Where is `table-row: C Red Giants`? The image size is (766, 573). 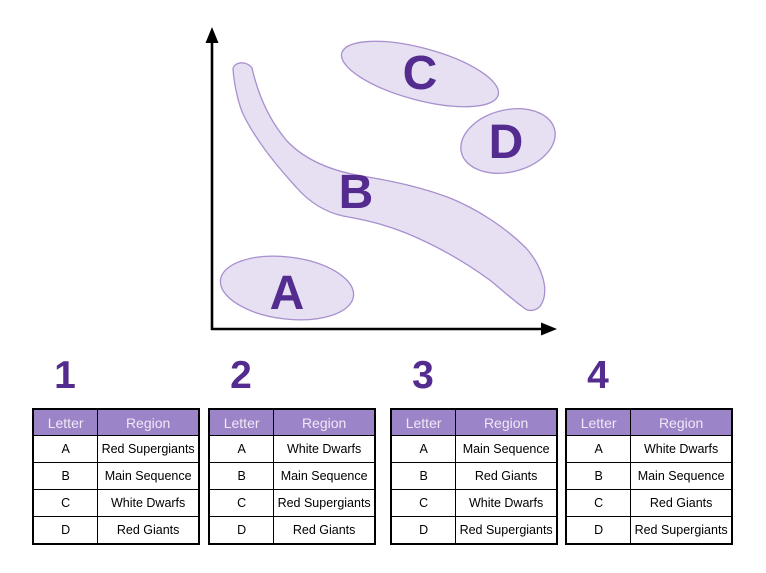
table-row: C Red Giants is located at coordinates (649, 503).